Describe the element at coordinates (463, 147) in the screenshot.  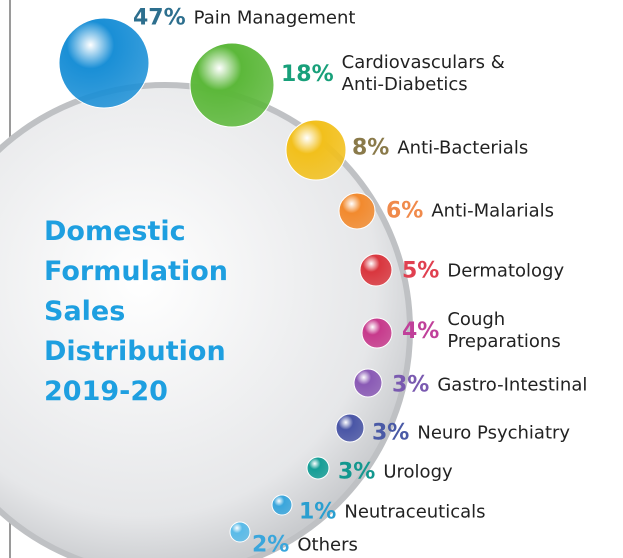
I see `category-name: Anti-Bacterials` at that location.